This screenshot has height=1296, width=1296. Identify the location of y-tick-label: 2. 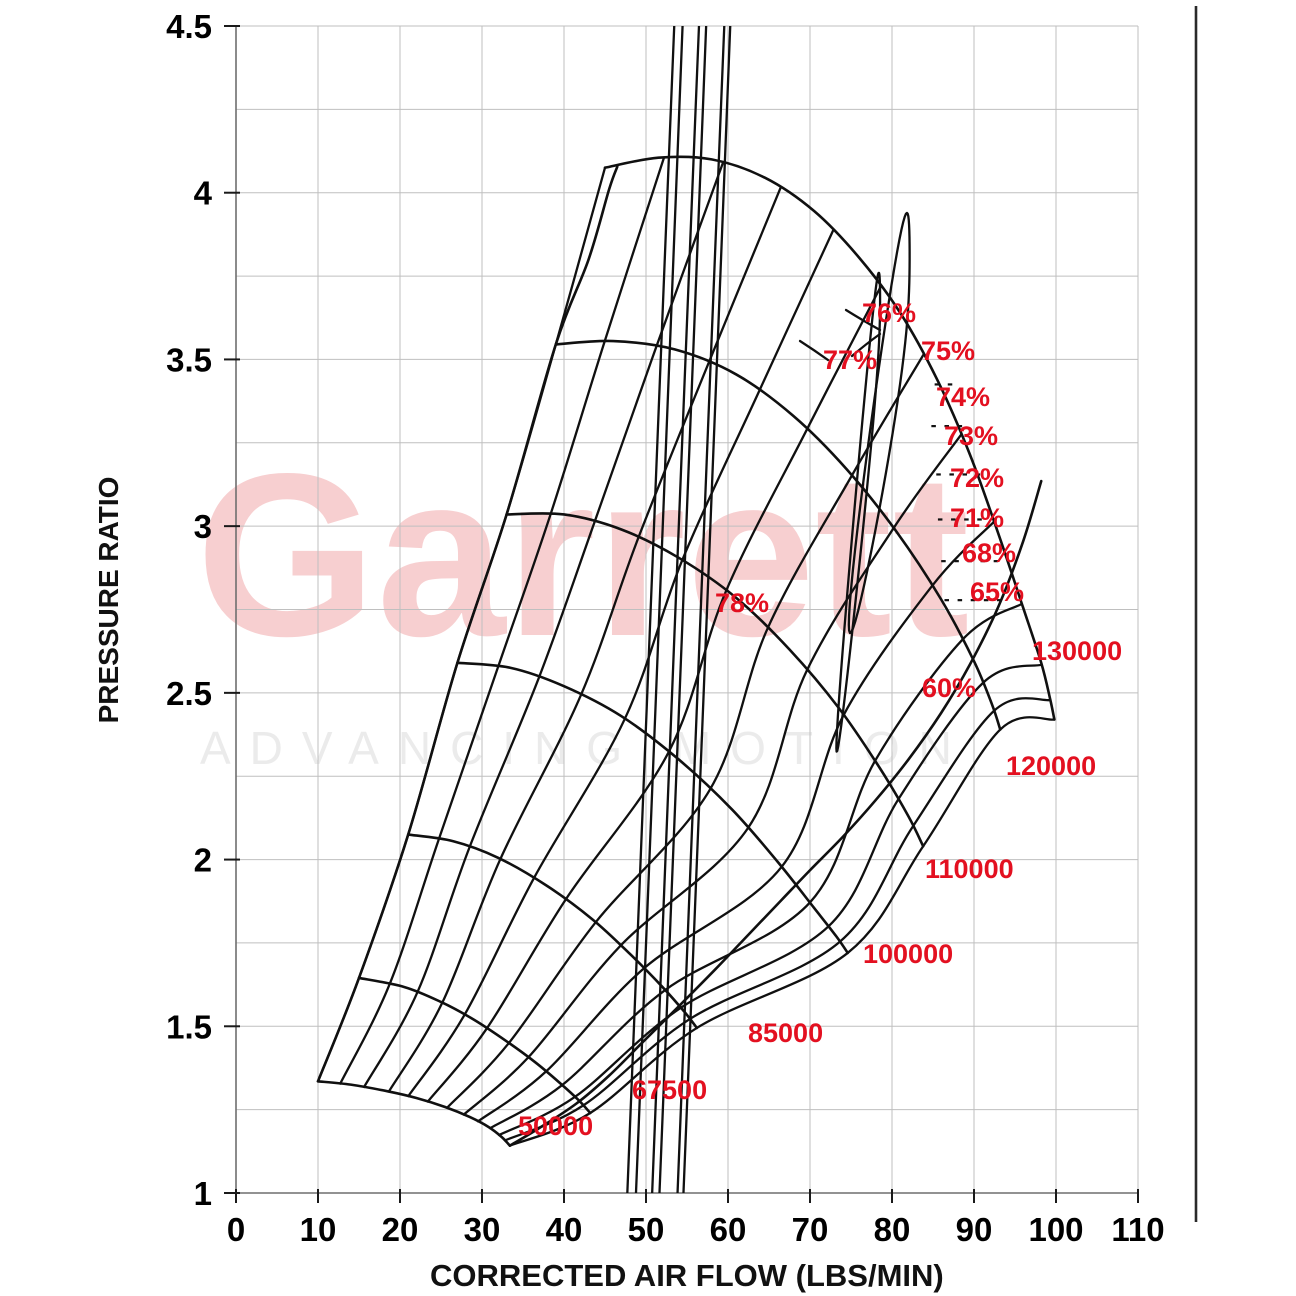
(203, 860).